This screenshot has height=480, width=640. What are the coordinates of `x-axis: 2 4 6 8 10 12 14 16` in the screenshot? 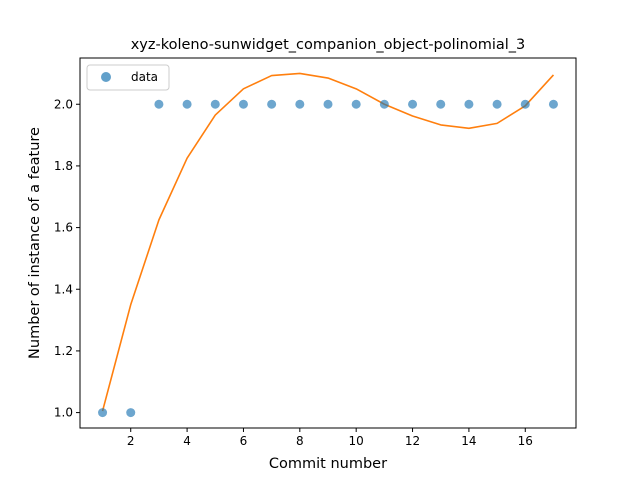 It's located at (330, 438).